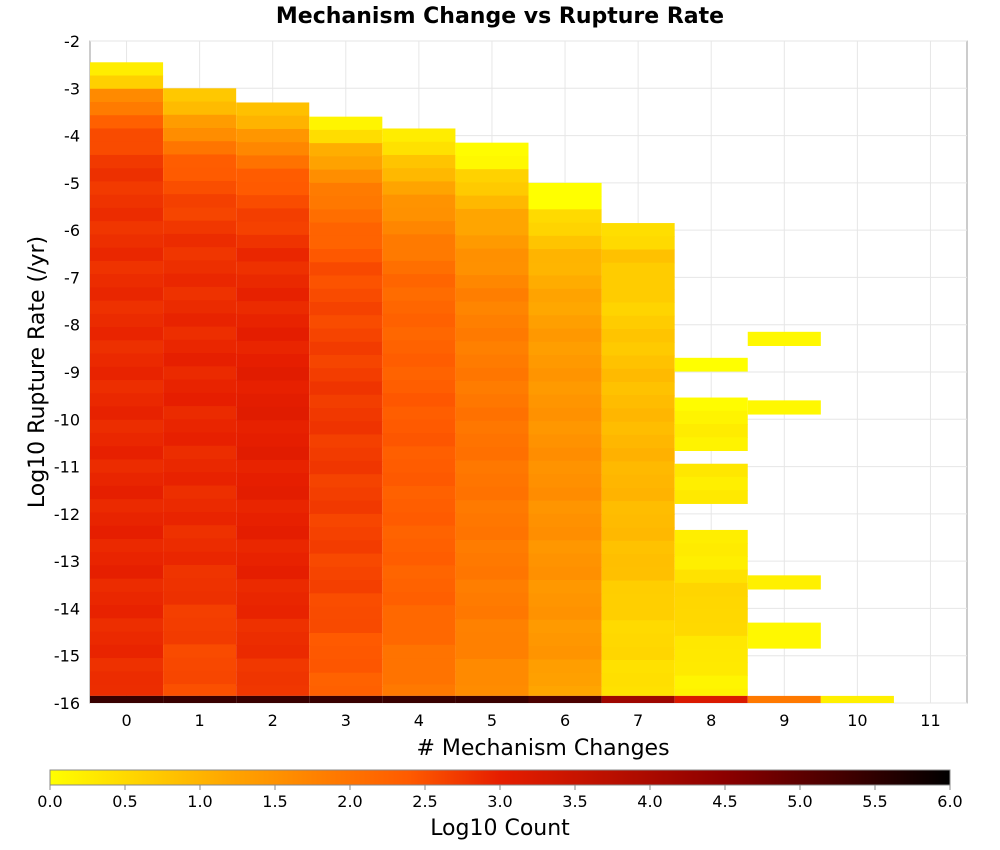 Image resolution: width=1000 pixels, height=850 pixels. Describe the element at coordinates (67, 703) in the screenshot. I see `y-tick-label: -16` at that location.